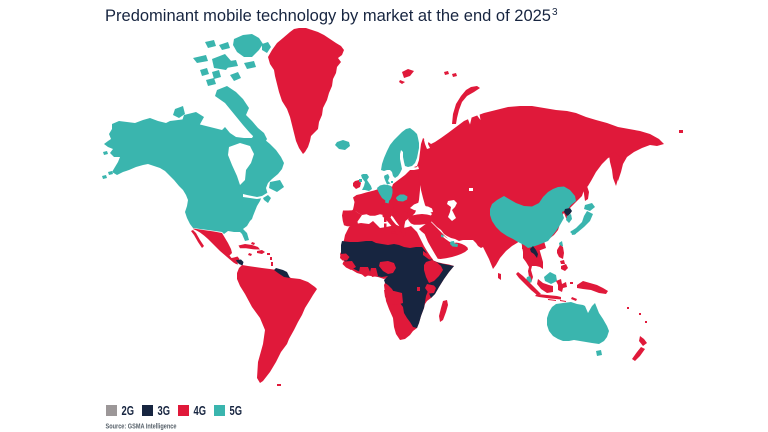  I want to click on svg-text: 5G, so click(236, 410).